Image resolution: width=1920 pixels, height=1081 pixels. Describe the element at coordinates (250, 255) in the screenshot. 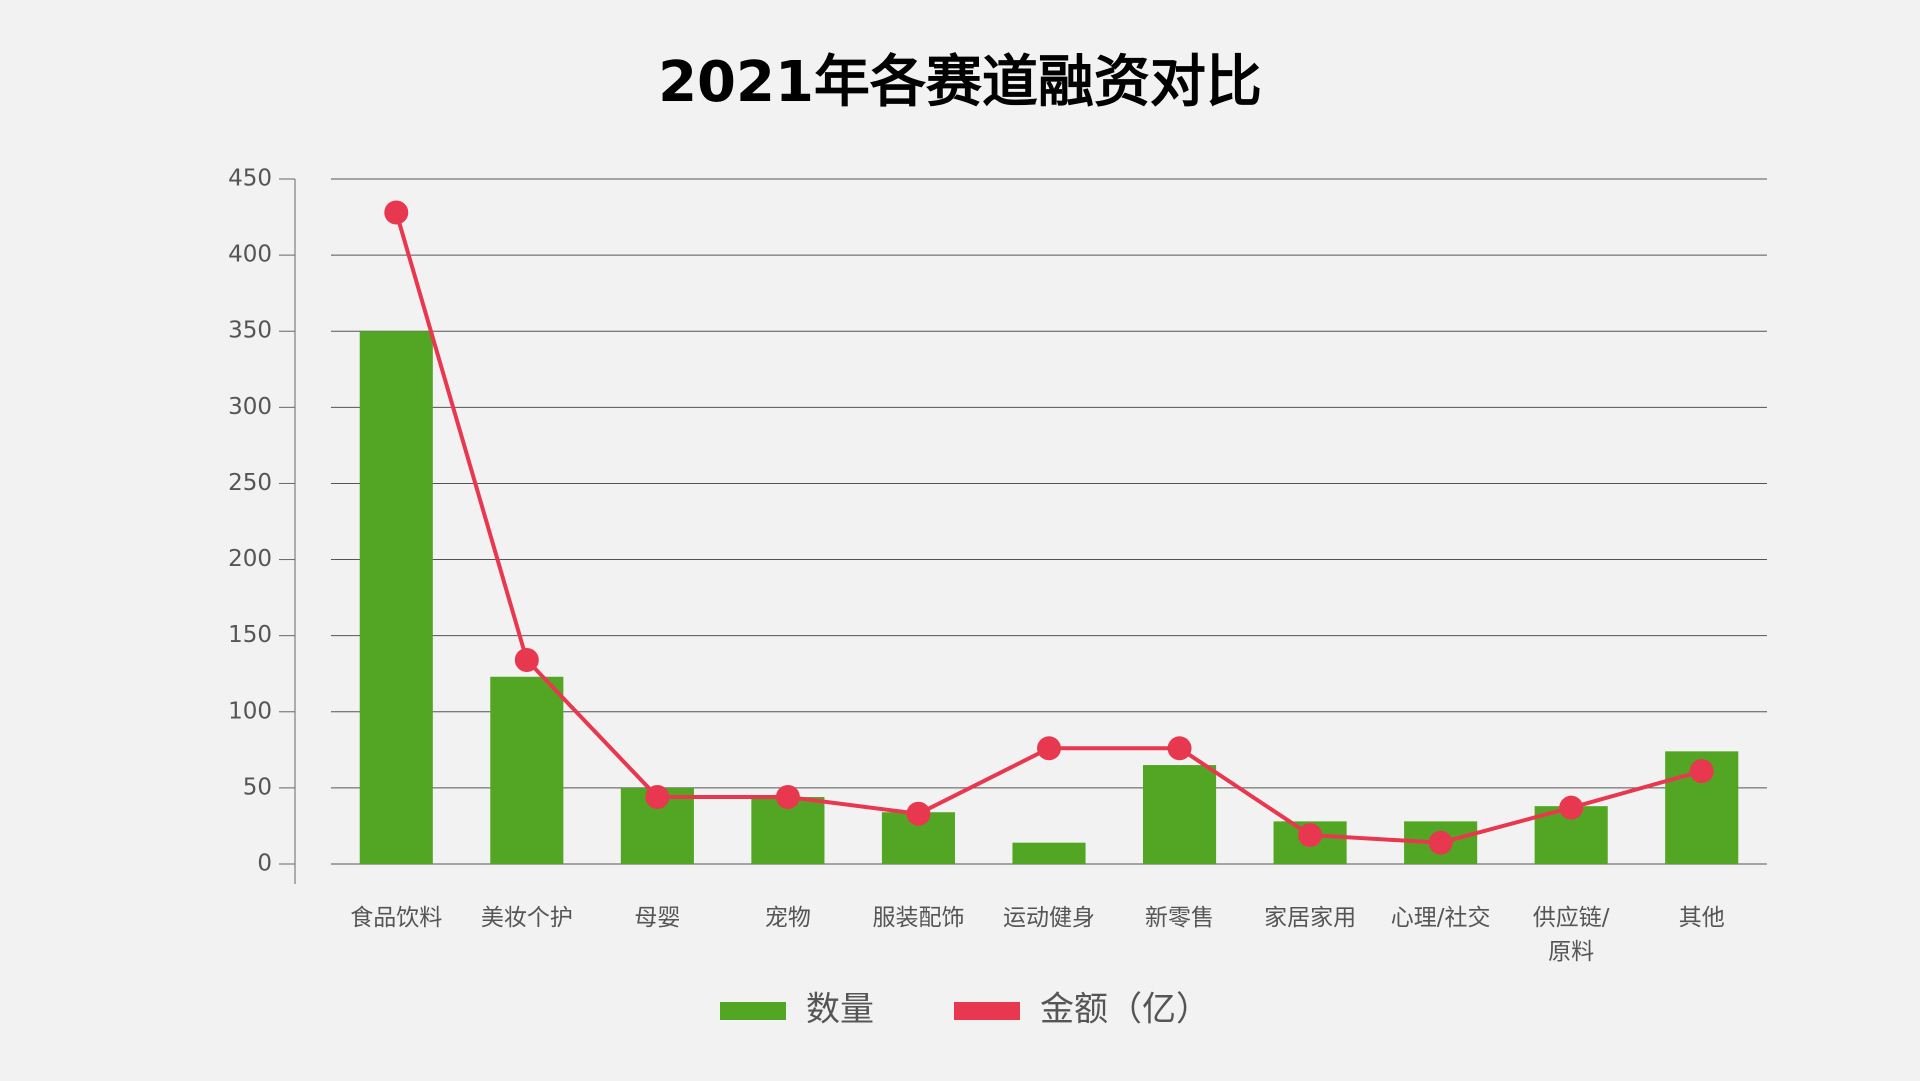

I see `y-tick-label: 400` at that location.